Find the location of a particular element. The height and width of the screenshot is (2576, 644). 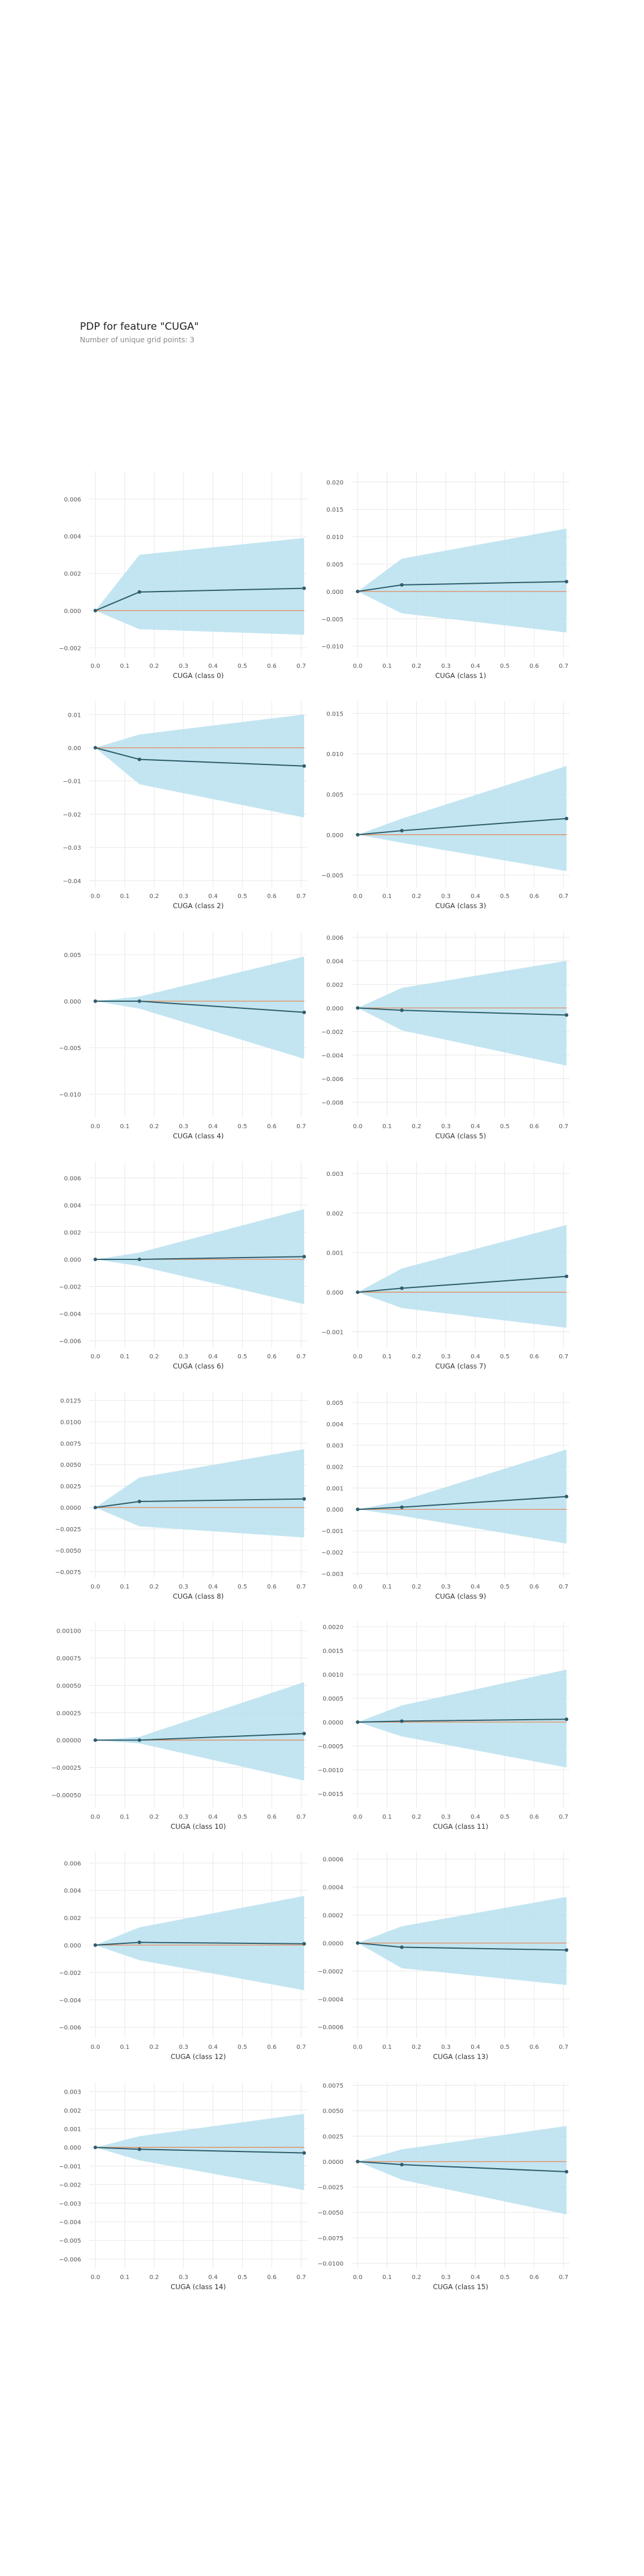

y-tick-label: −0.01 is located at coordinates (72, 782).